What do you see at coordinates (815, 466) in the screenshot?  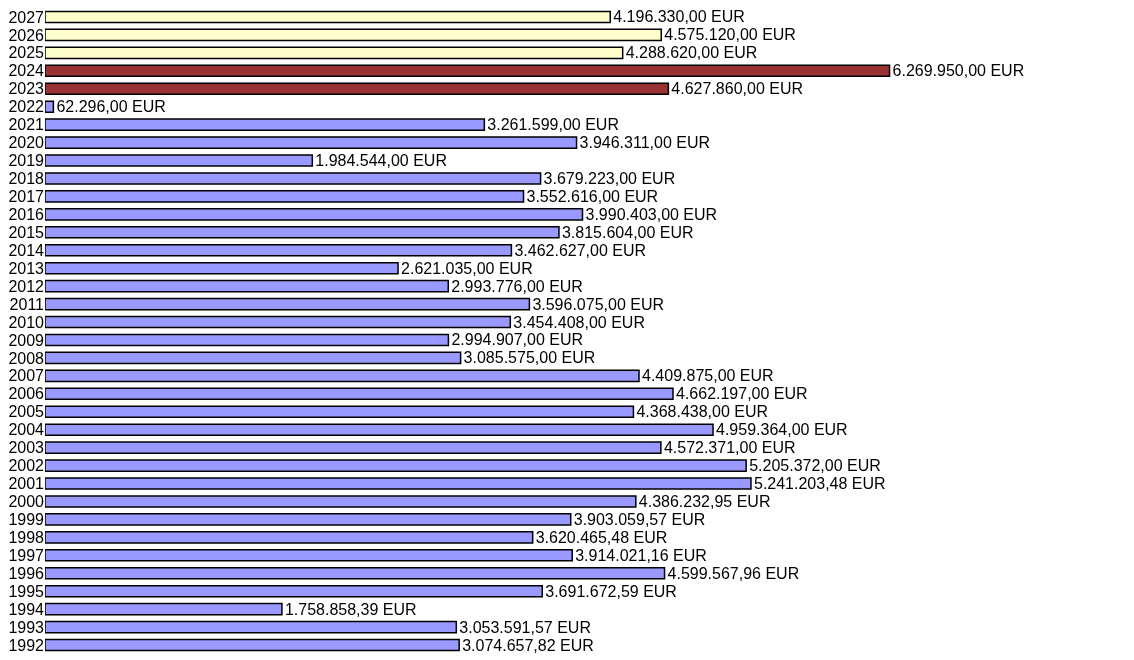 I see `data-label: 5.205.372,00 EUR` at bounding box center [815, 466].